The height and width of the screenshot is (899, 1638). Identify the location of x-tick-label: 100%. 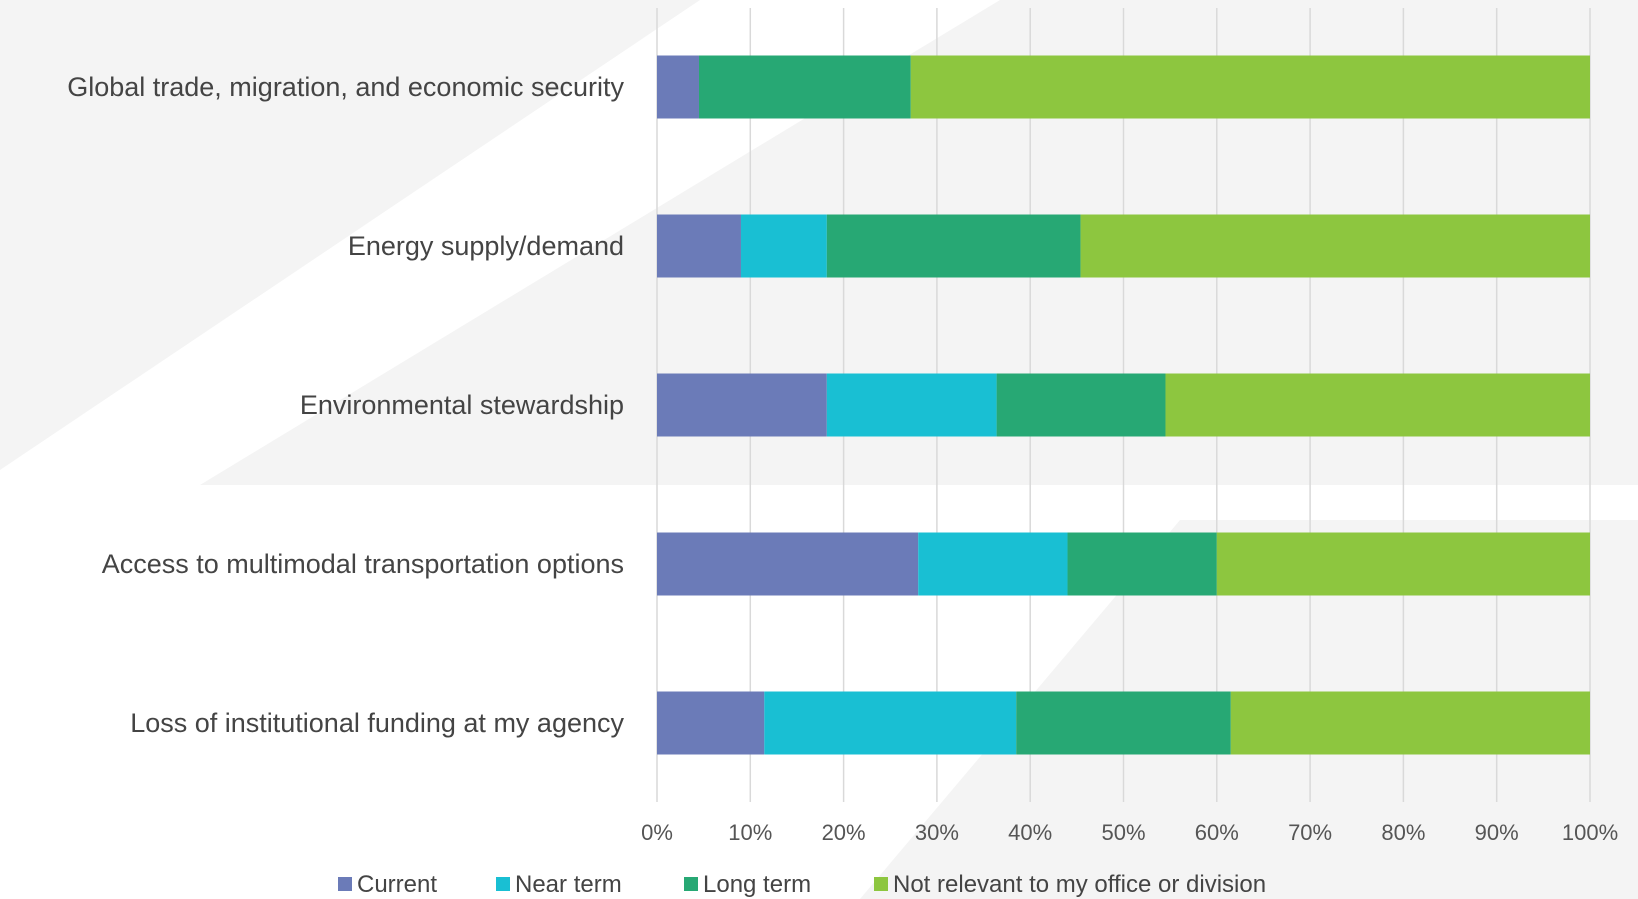
(1590, 832).